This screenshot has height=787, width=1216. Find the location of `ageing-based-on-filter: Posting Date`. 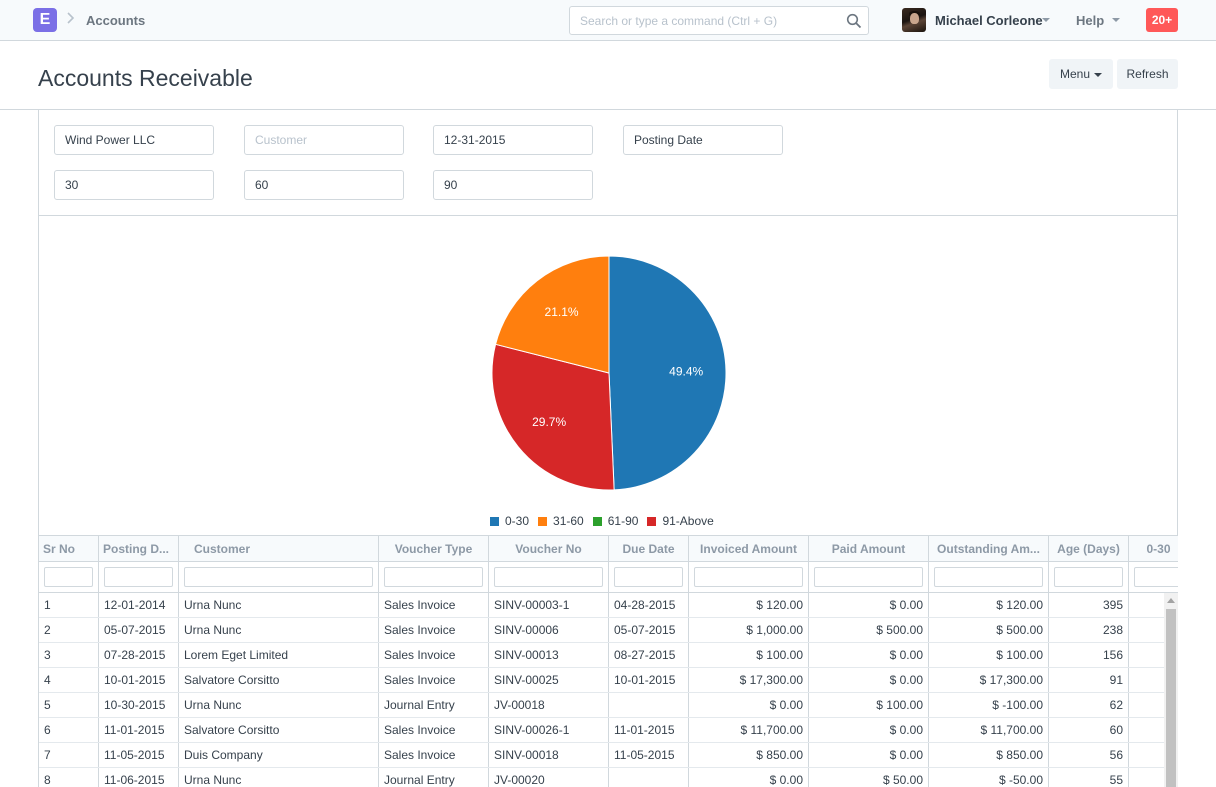

ageing-based-on-filter: Posting Date is located at coordinates (703, 140).